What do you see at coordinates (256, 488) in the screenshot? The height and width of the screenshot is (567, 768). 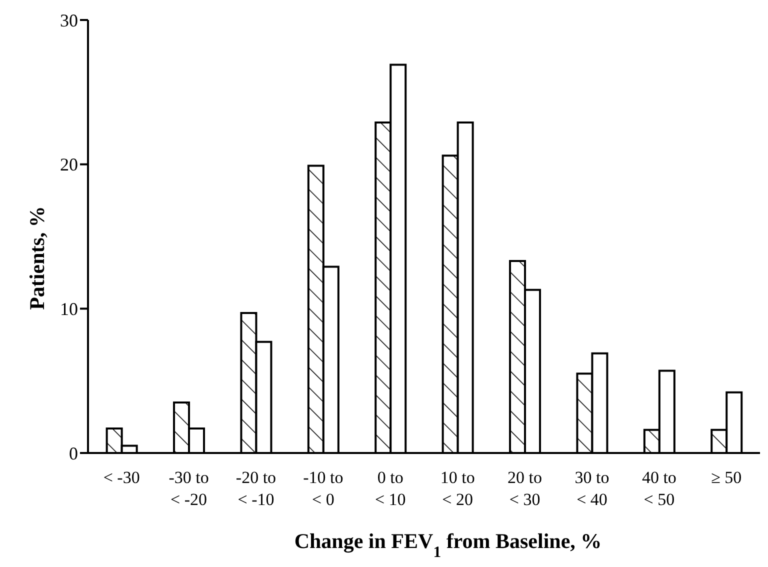 I see `x-tick-label: -20 to < -10` at bounding box center [256, 488].